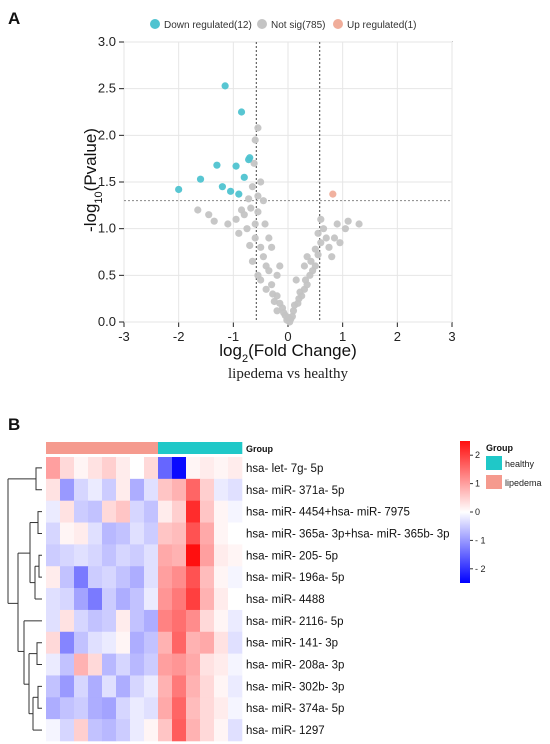  What do you see at coordinates (295, 666) in the screenshot?
I see `heatmap-row-label: hsa- miR- 208a- 3p` at bounding box center [295, 666].